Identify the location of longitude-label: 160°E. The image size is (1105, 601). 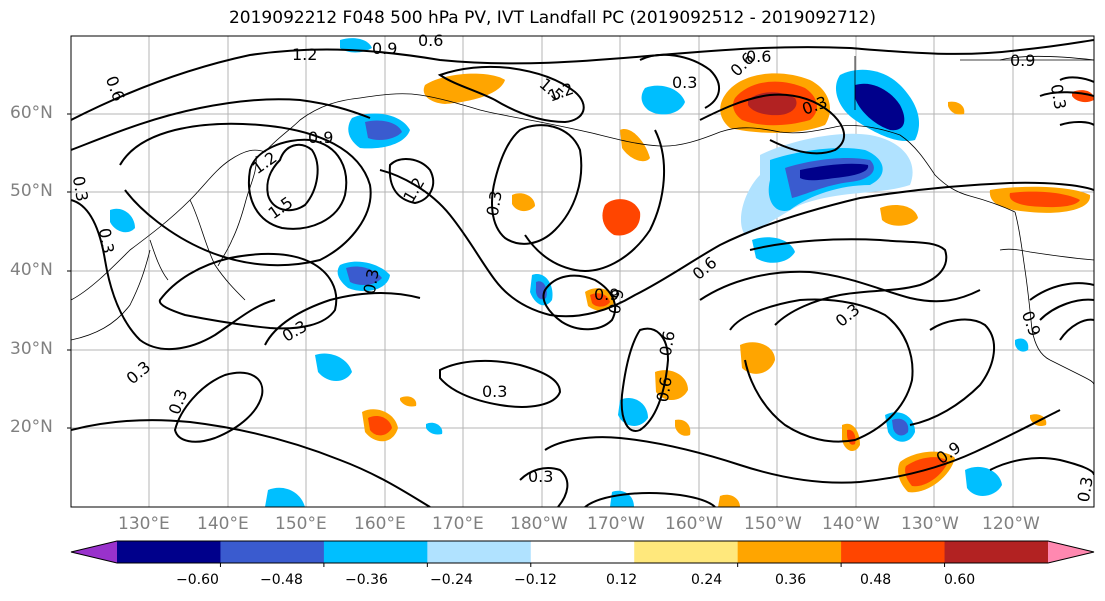
(380, 524).